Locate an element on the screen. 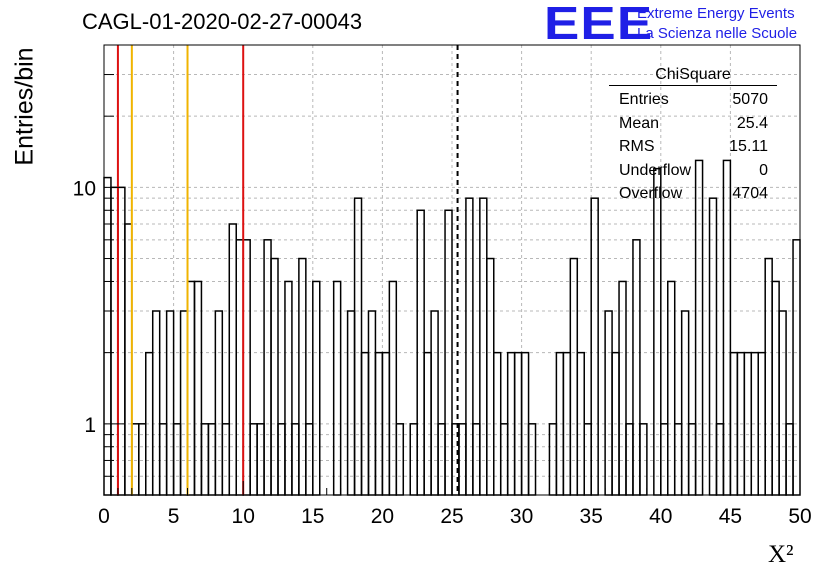 The width and height of the screenshot is (836, 572). stats-title: ChiSquare is located at coordinates (693, 76).